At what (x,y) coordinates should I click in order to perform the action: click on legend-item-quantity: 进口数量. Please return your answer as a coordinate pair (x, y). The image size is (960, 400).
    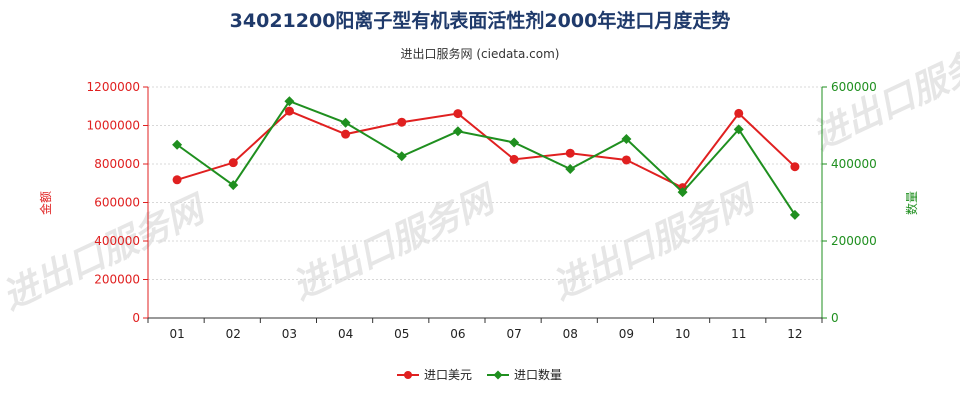
    Looking at the image, I should click on (524, 374).